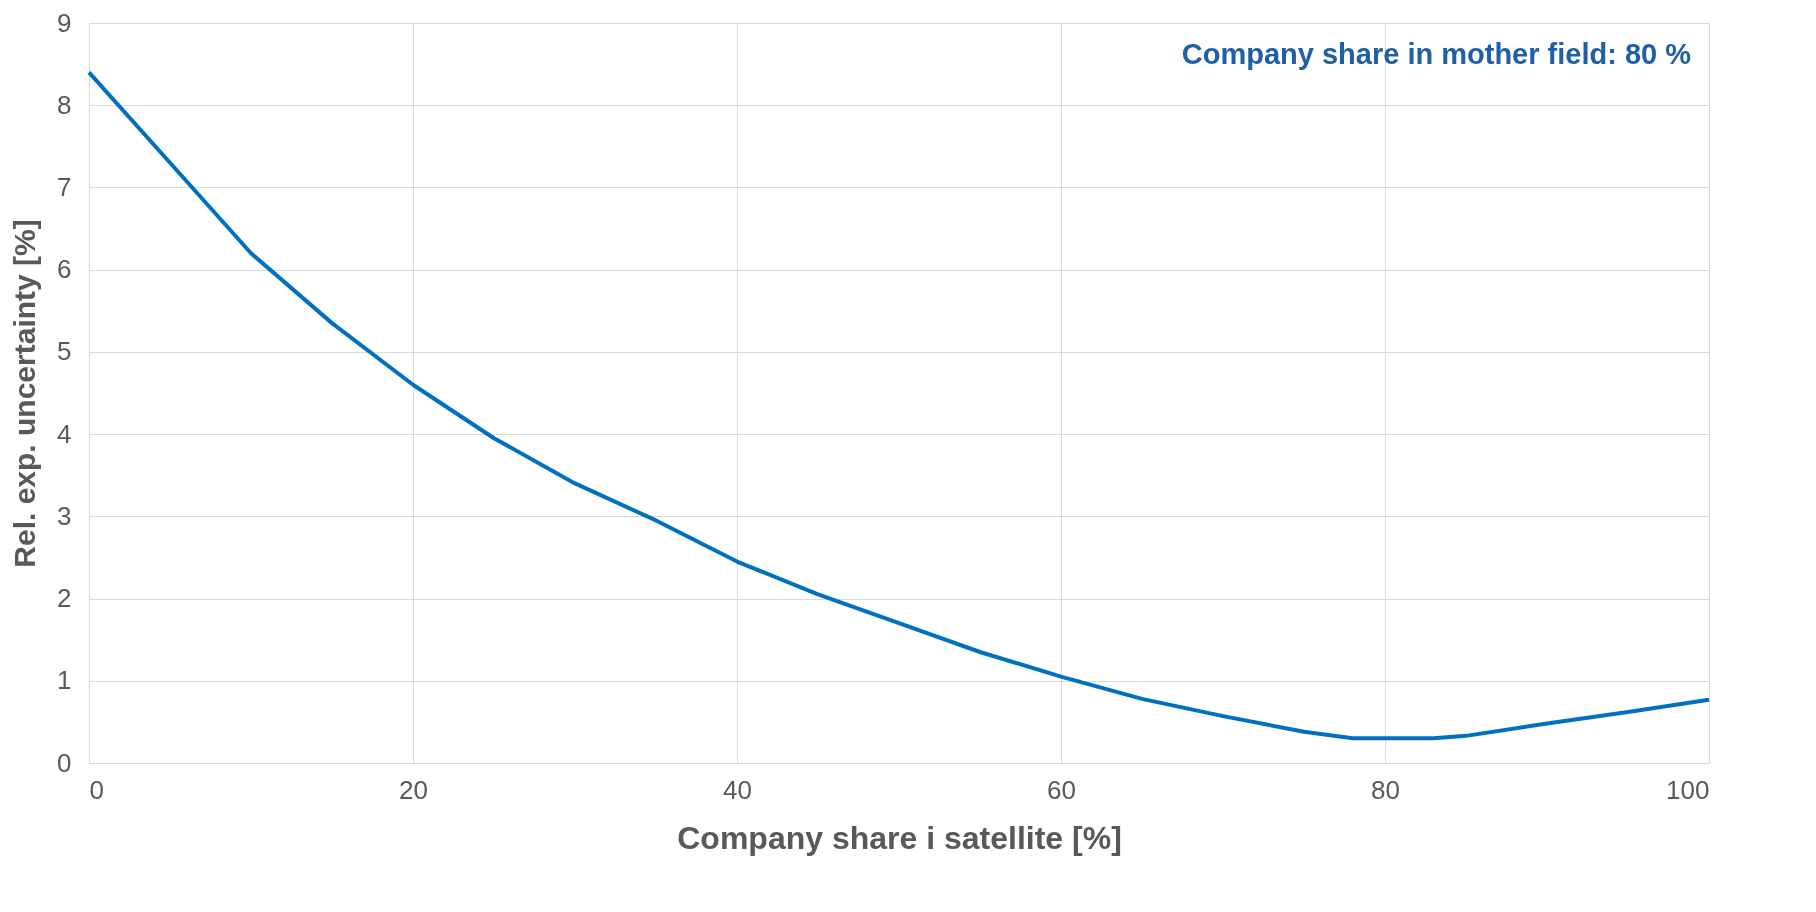 This screenshot has width=1816, height=912. Describe the element at coordinates (64, 762) in the screenshot. I see `y-tick-label: 0` at that location.